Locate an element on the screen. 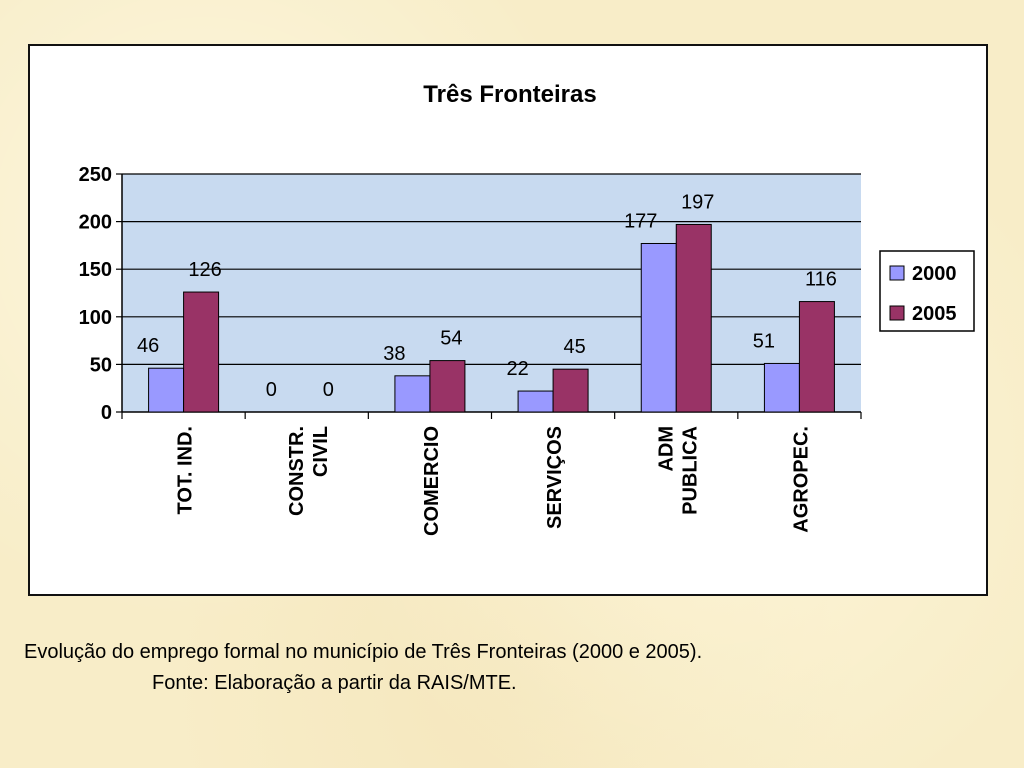 The image size is (1024, 768). data-label: 54 is located at coordinates (451, 339).